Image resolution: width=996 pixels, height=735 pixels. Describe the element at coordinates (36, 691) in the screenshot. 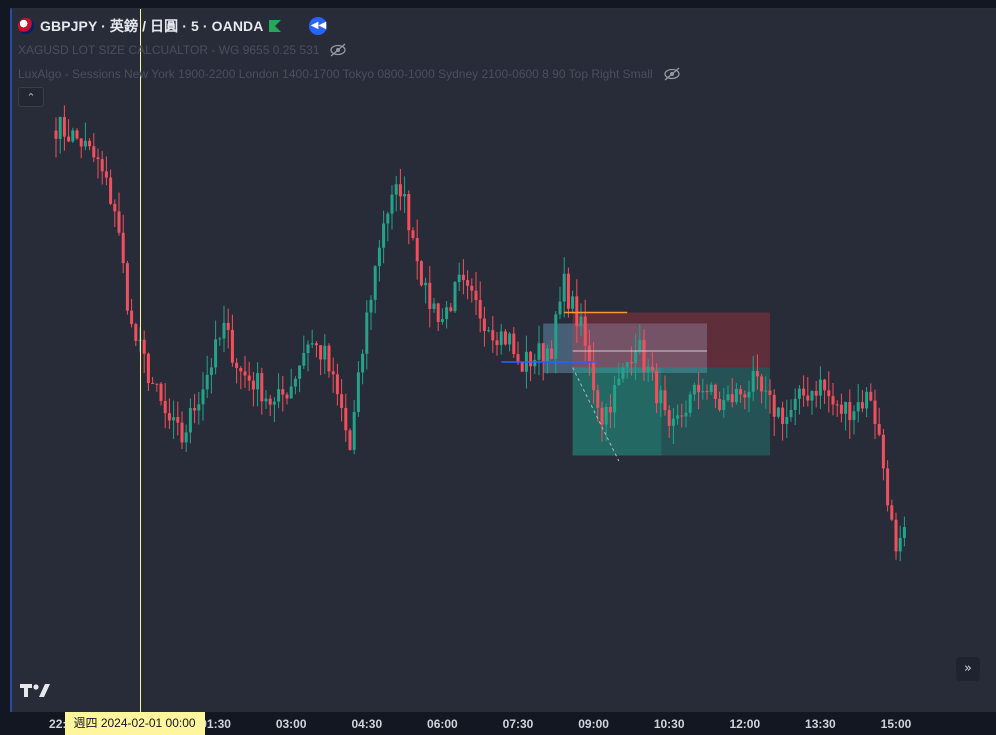

I see `tradingview-logo` at that location.